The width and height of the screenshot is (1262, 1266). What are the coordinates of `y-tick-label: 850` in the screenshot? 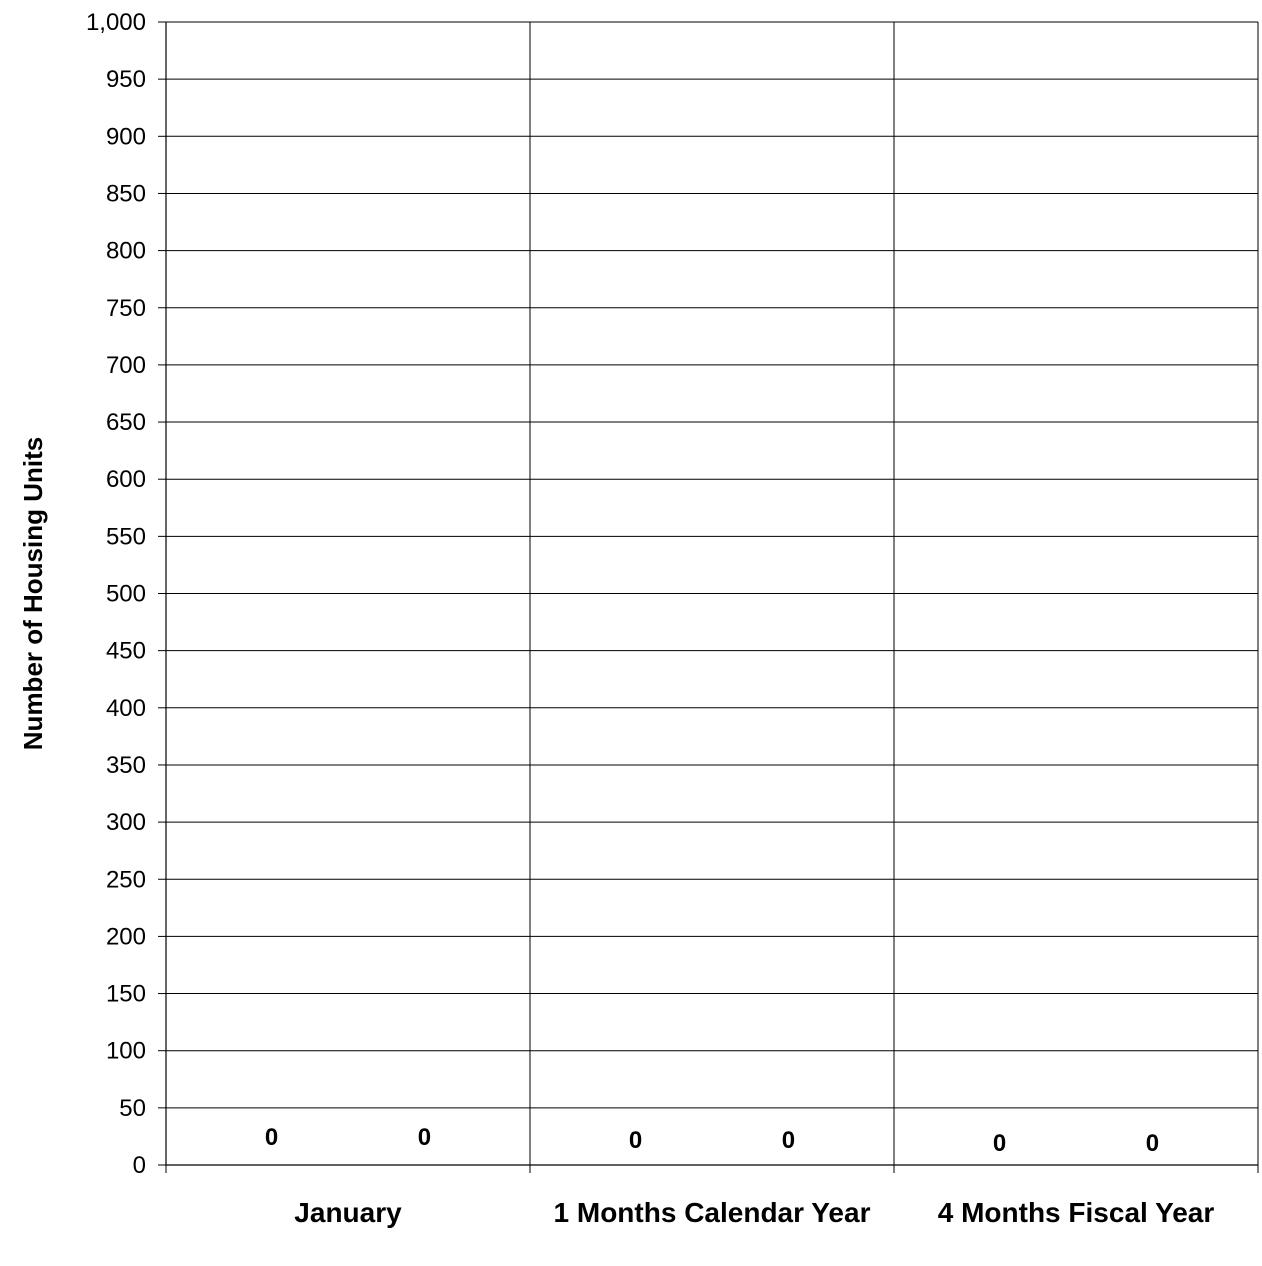 It's located at (126, 193).